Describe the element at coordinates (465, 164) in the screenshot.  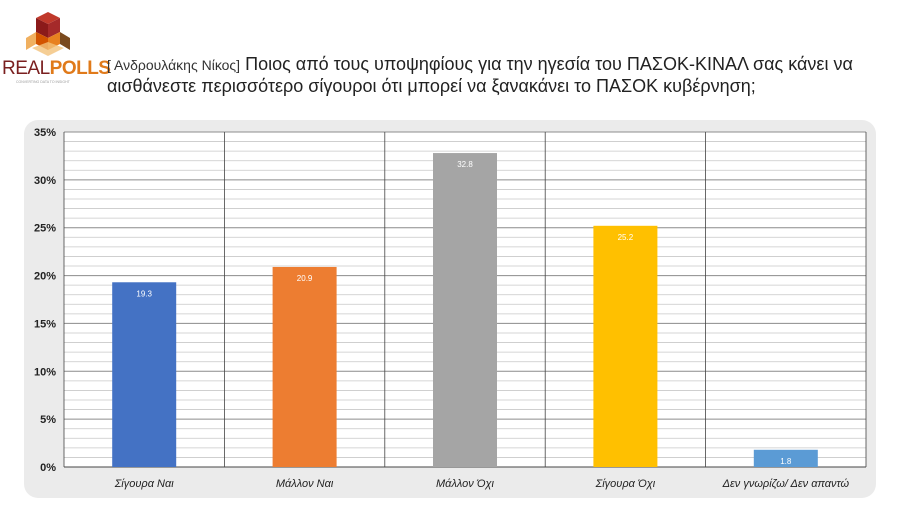
I see `data-label: 32.8` at that location.